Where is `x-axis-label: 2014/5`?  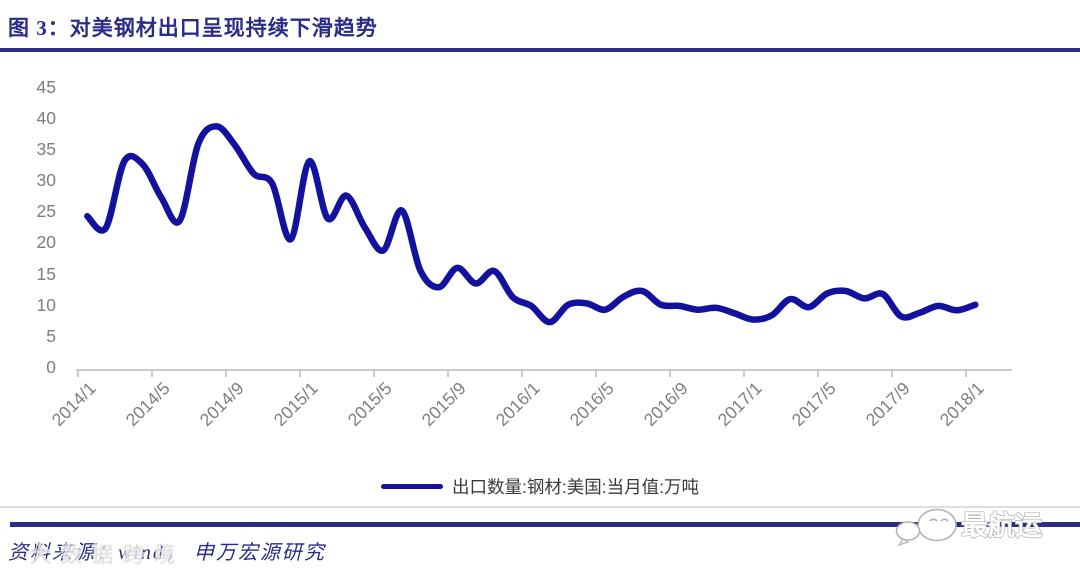
x-axis-label: 2014/5 is located at coordinates (148, 404).